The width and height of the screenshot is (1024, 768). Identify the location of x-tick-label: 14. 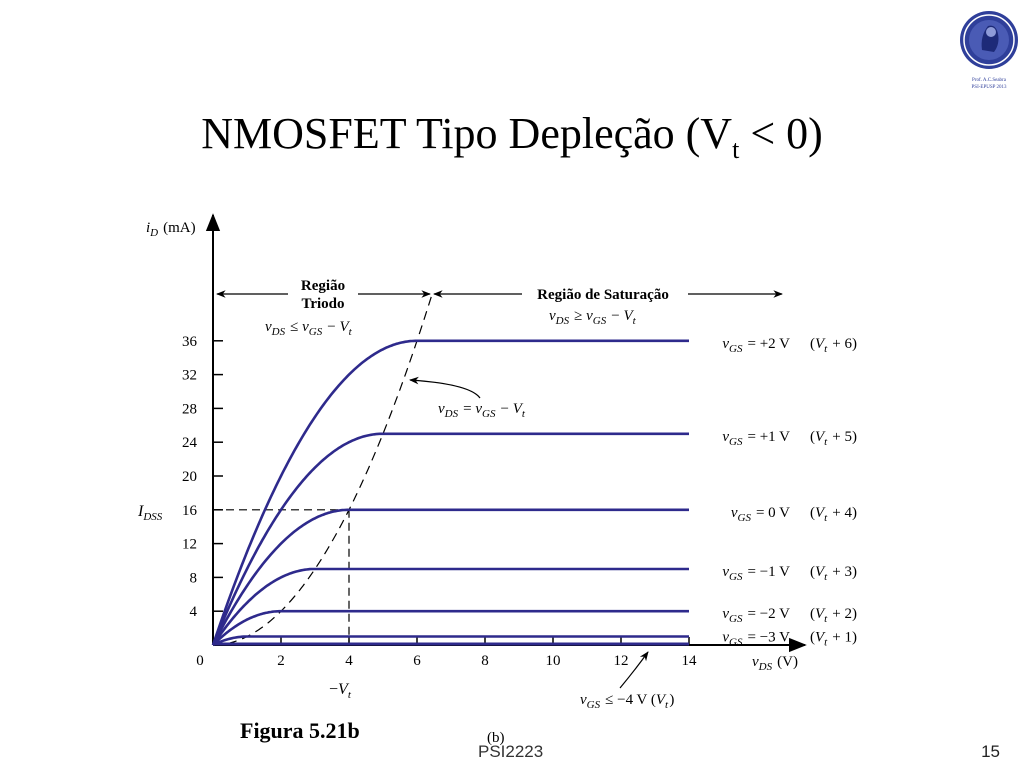
(690, 661).